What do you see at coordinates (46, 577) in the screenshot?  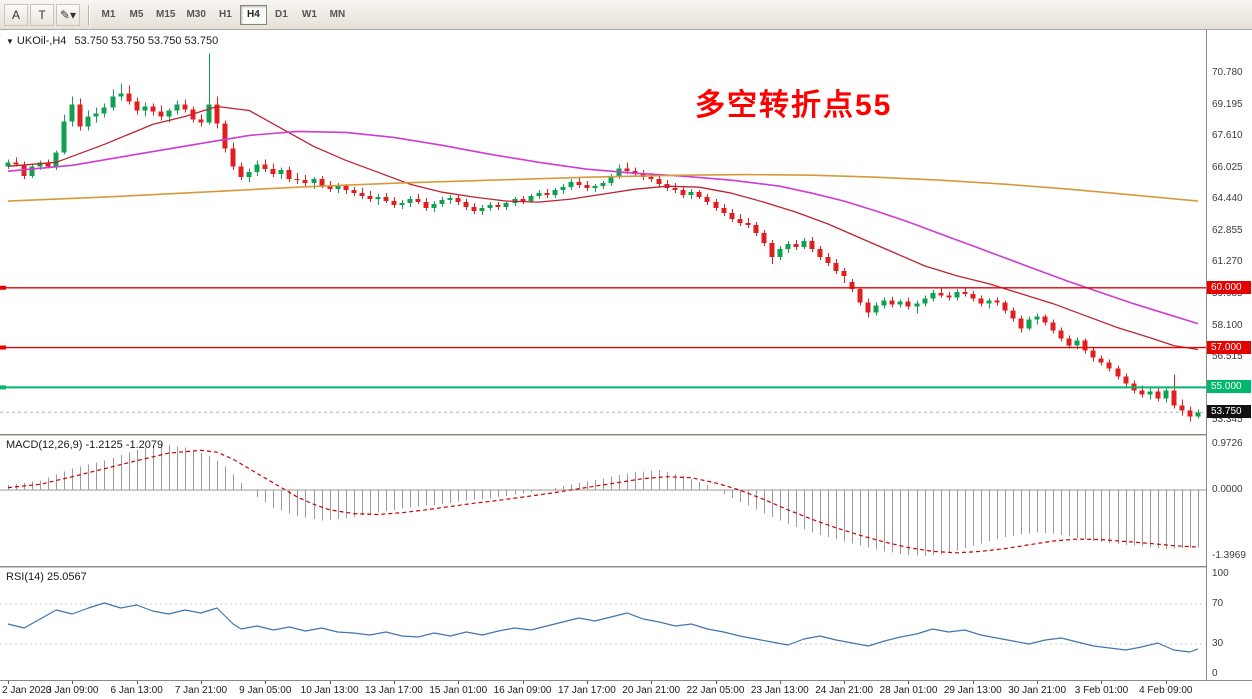 I see `rsi-label: RSI(14) 25.0567` at bounding box center [46, 577].